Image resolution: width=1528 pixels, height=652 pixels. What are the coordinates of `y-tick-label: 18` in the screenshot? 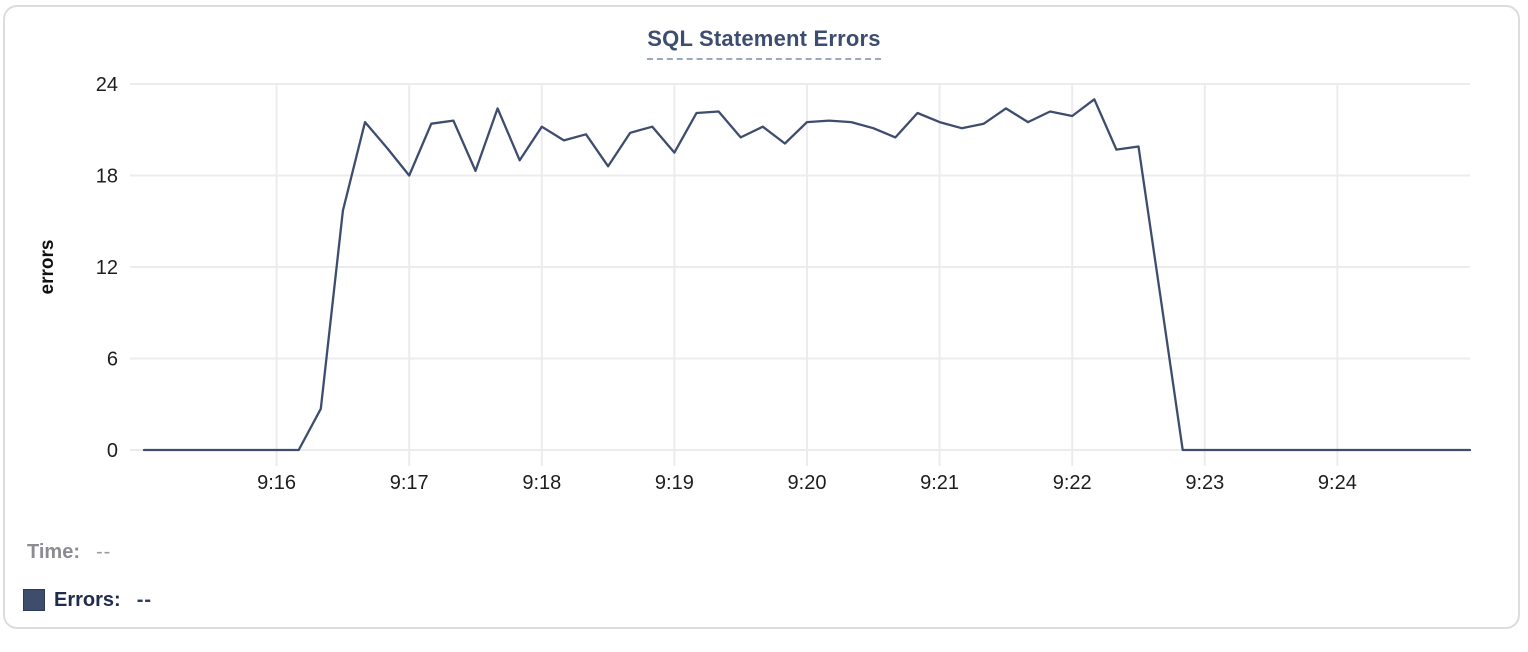 It's located at (107, 177).